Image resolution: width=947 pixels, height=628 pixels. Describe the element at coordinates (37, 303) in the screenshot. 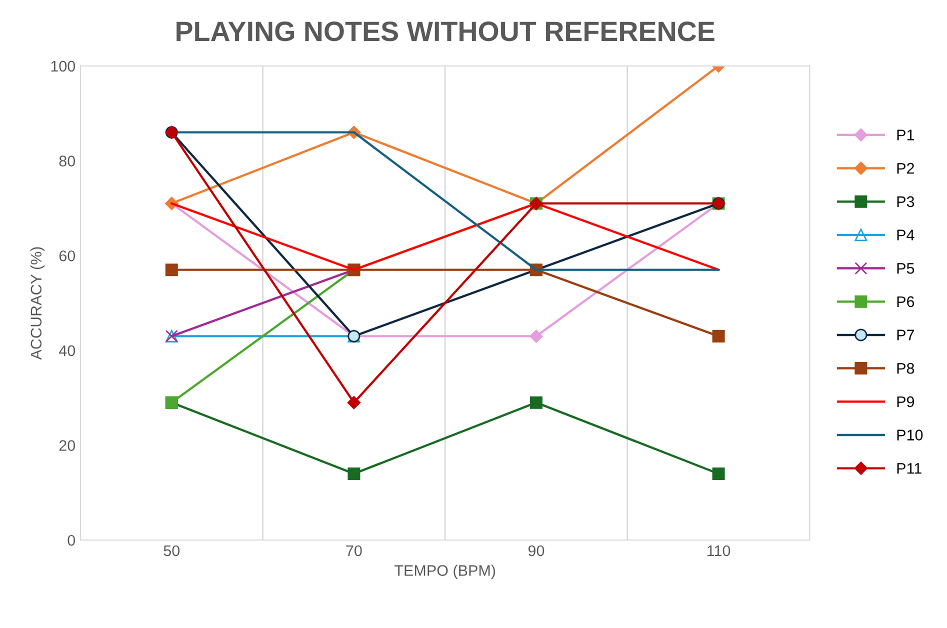

I see `y-axis-title: ACCURACY (%)` at that location.